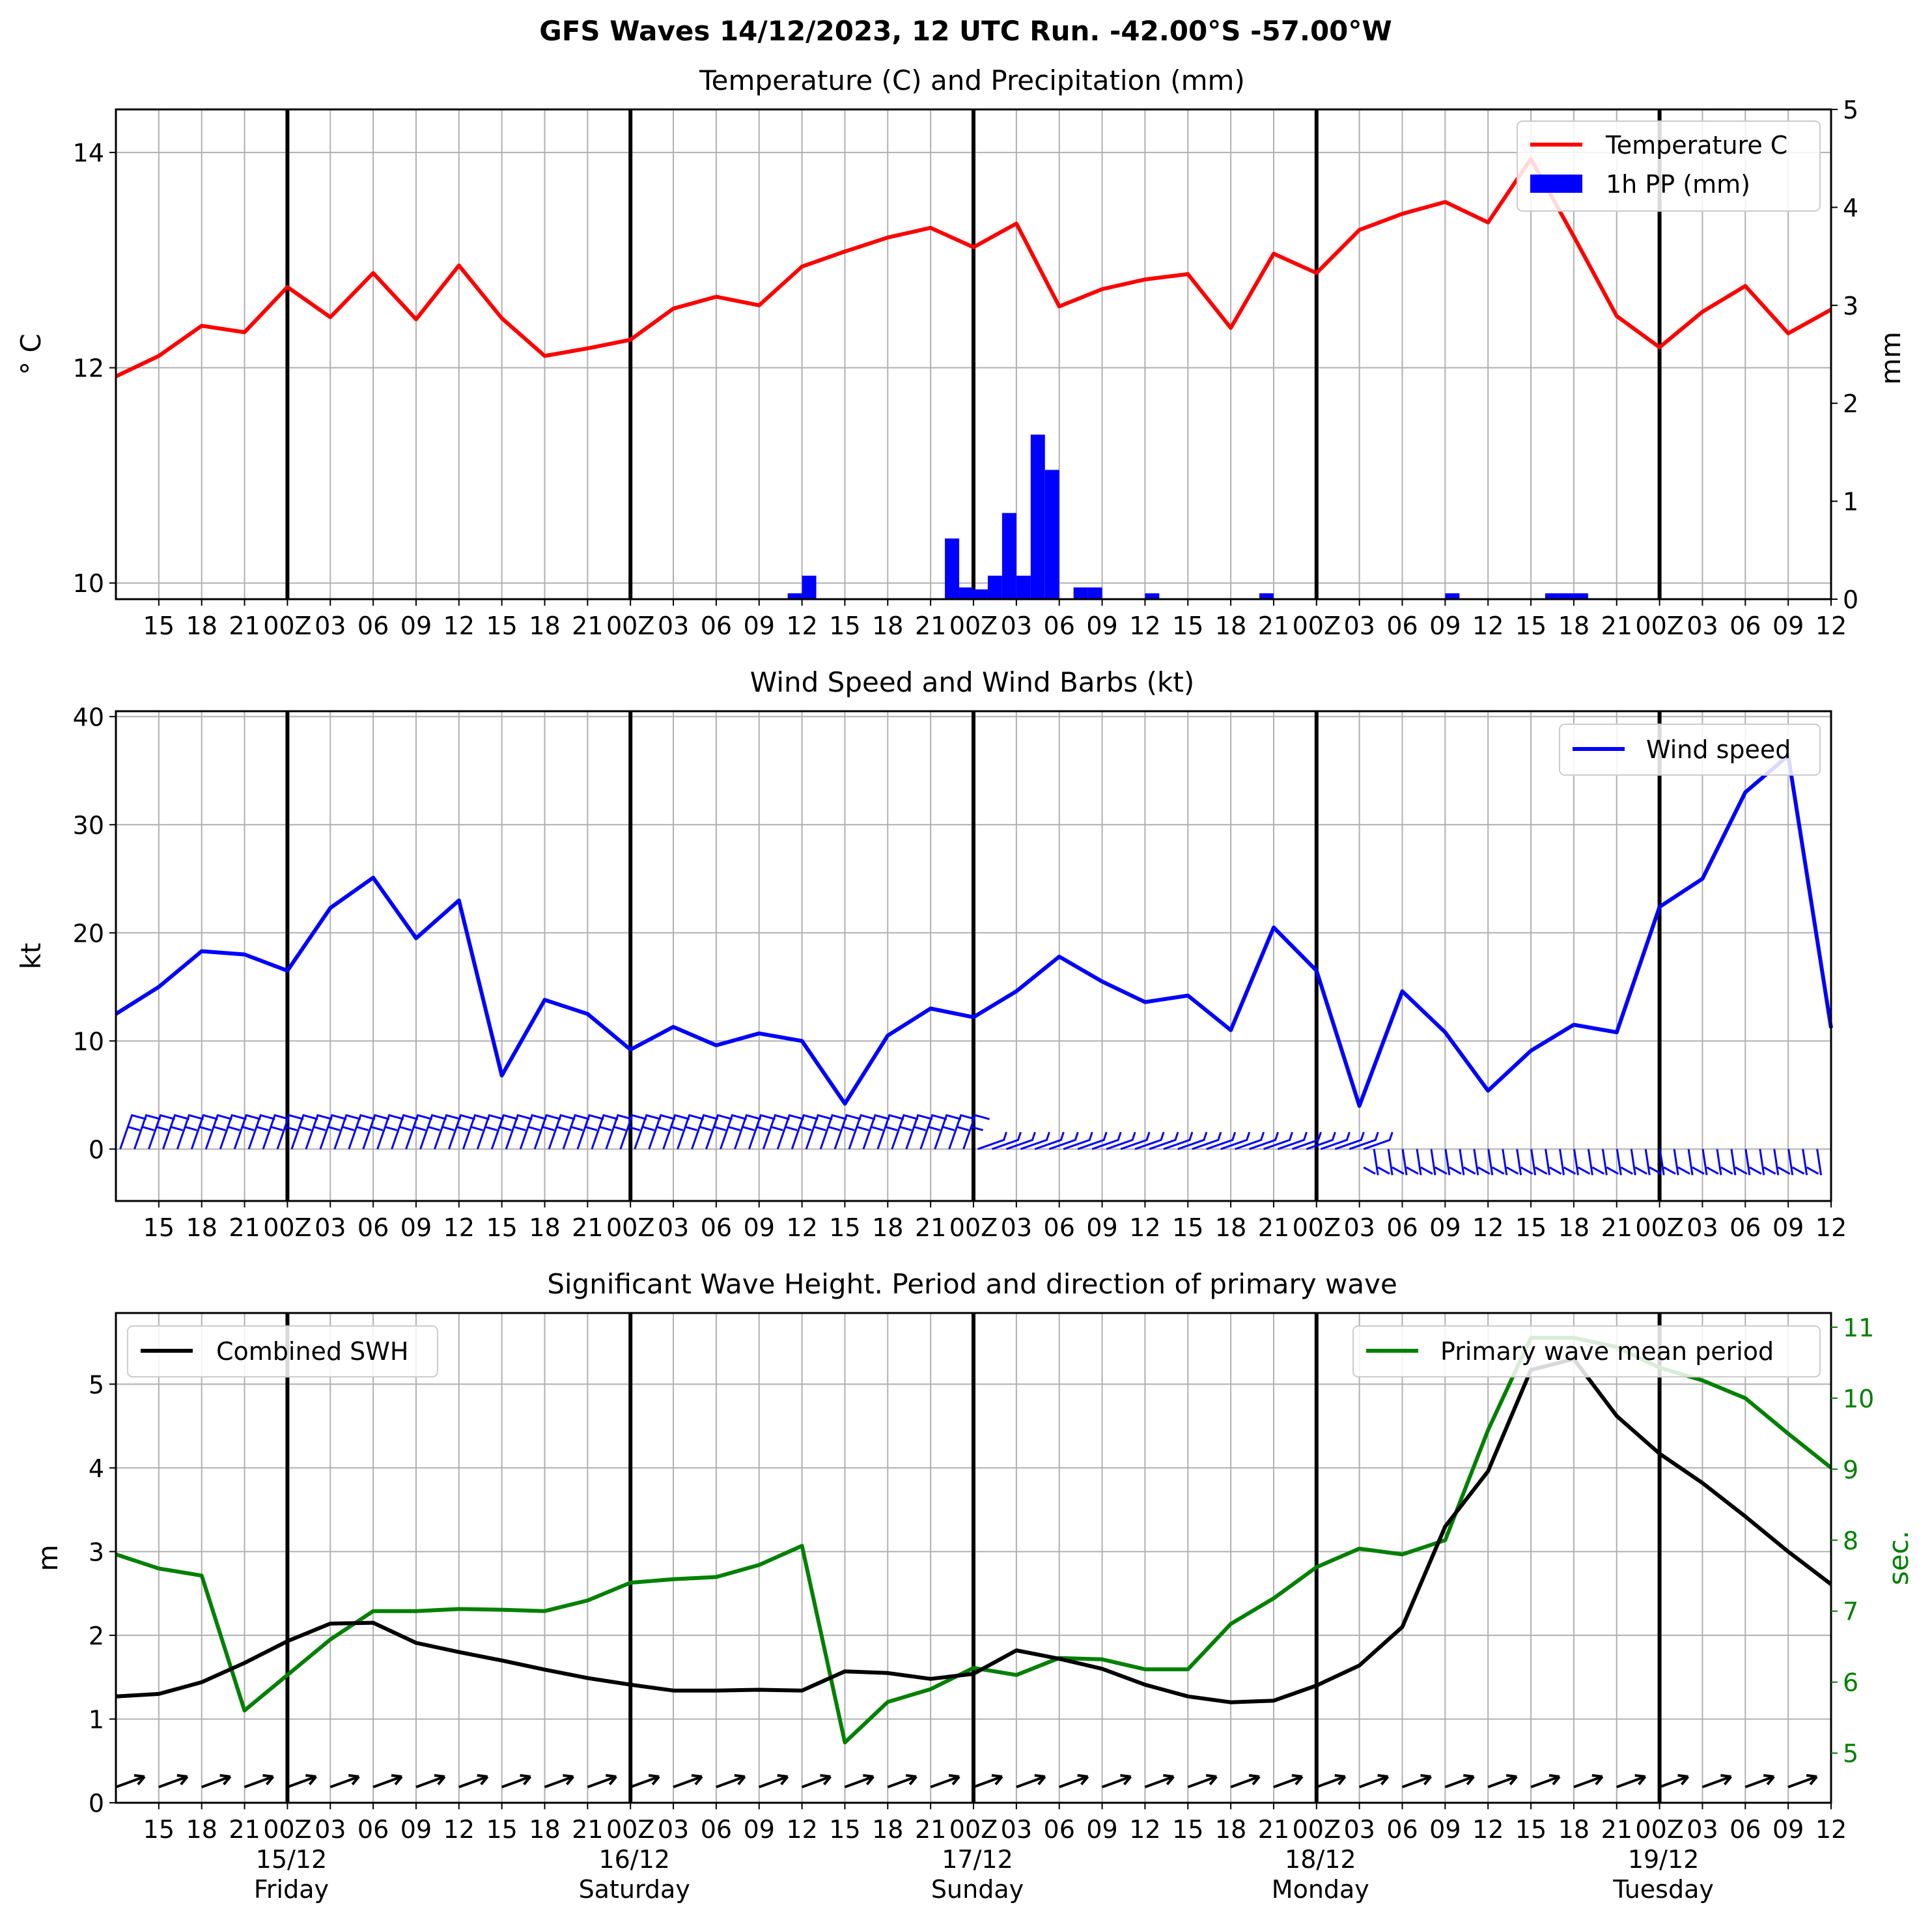 The width and height of the screenshot is (1932, 1920). What do you see at coordinates (292, 1860) in the screenshot?
I see `day-date-label: 15/12` at bounding box center [292, 1860].